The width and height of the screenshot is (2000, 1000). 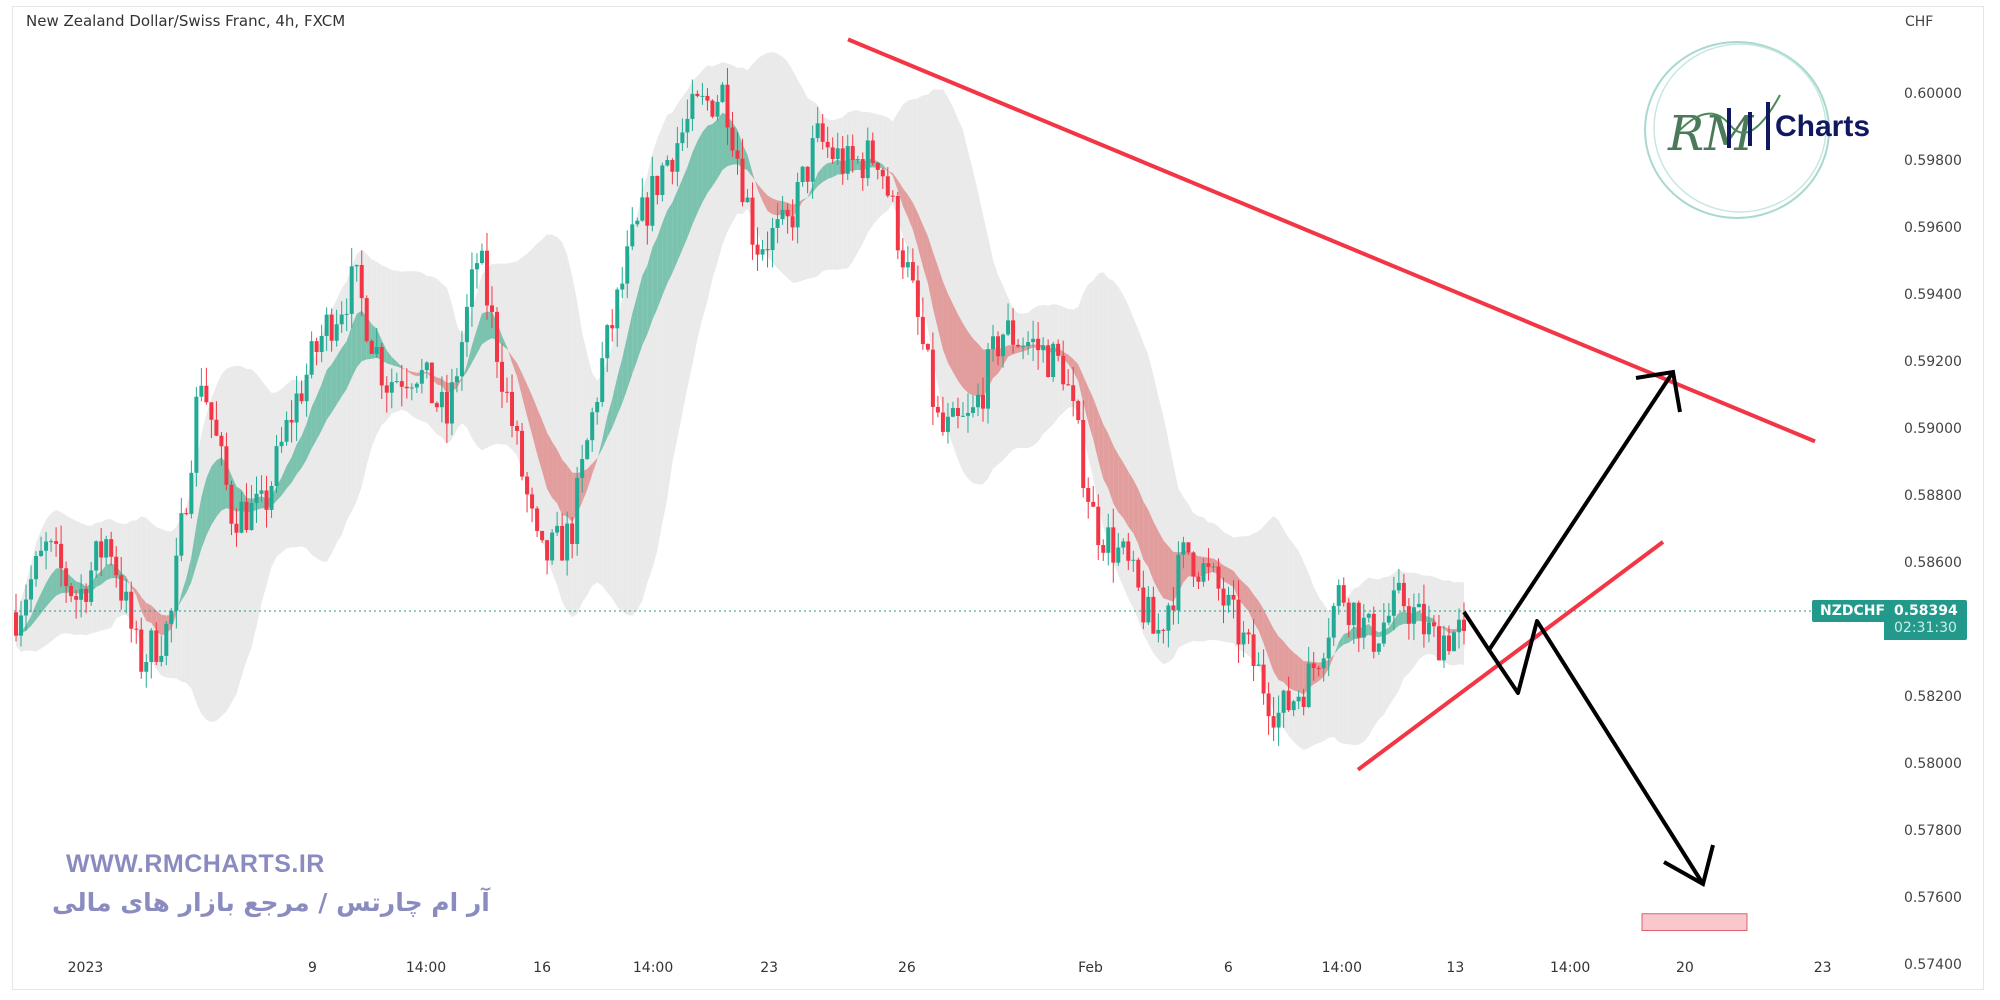 What do you see at coordinates (769, 968) in the screenshot?
I see `x-tick-label: 23` at bounding box center [769, 968].